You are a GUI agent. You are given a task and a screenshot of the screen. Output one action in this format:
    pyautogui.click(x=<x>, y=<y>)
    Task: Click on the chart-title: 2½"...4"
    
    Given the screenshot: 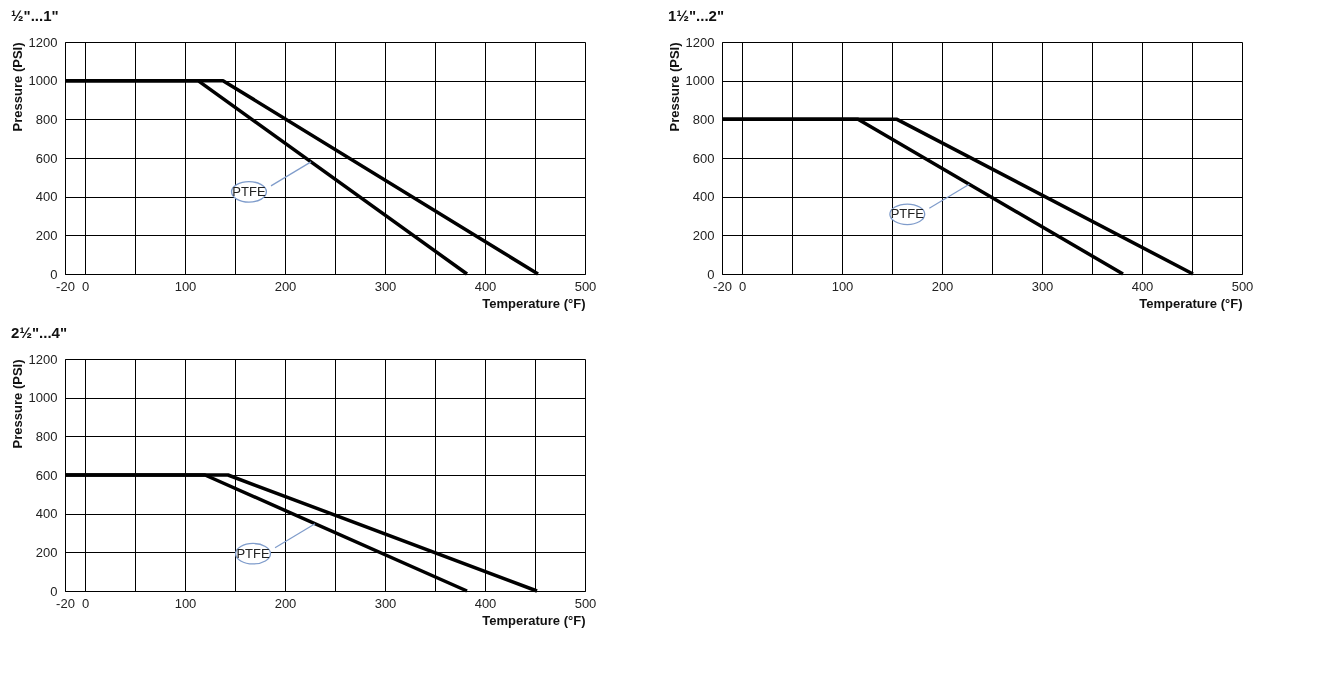 What is the action you would take?
    pyautogui.click(x=39, y=332)
    